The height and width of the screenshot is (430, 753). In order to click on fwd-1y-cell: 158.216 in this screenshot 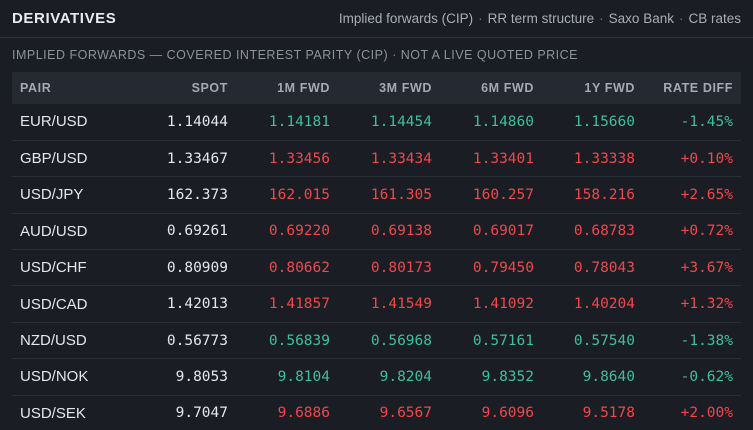, I will do `click(604, 194)`.